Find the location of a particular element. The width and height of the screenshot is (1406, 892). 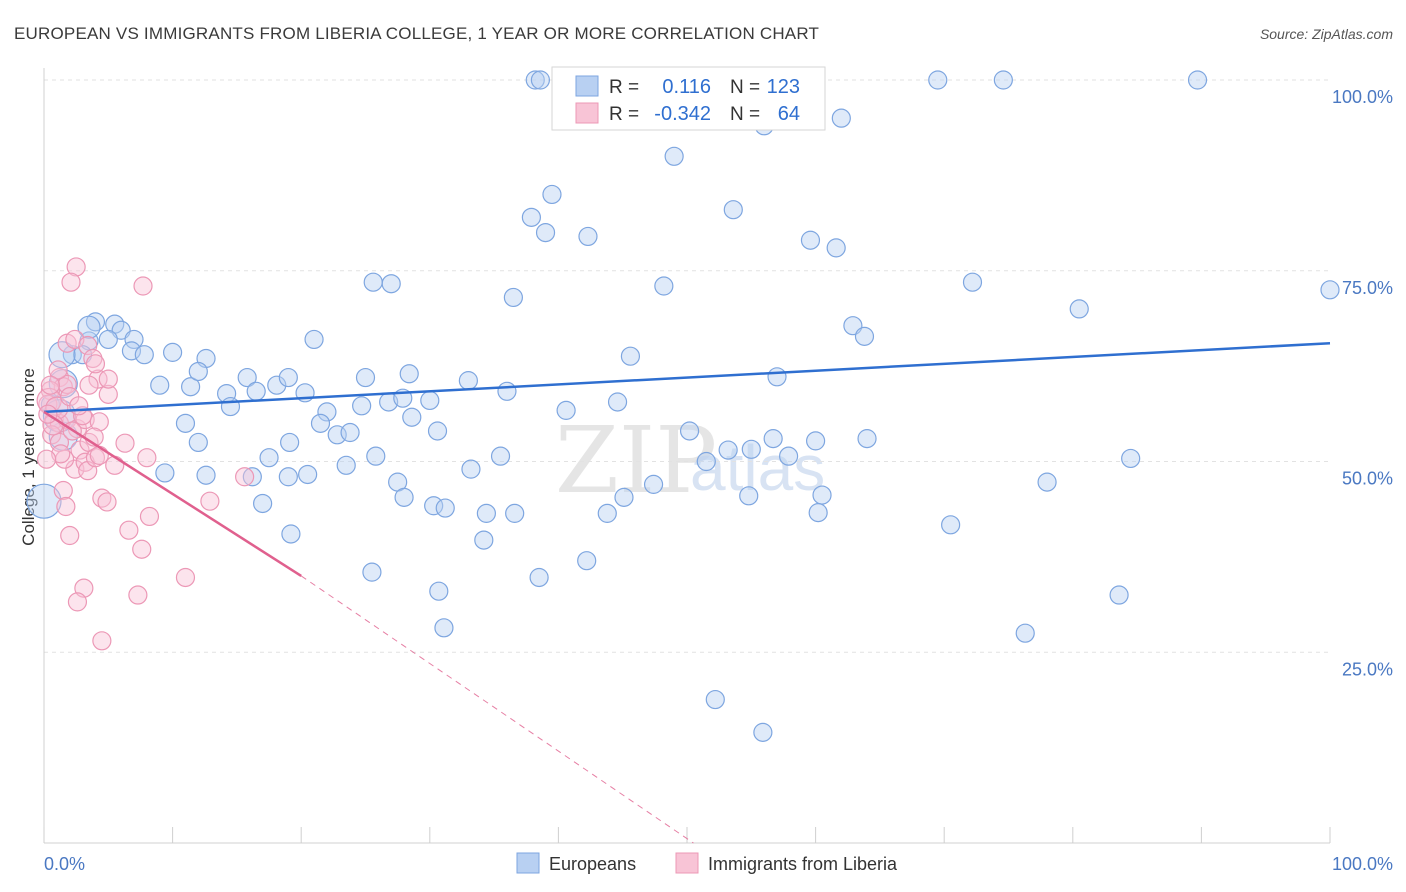

legend-n-value-liberia: 64 is located at coordinates (789, 114).